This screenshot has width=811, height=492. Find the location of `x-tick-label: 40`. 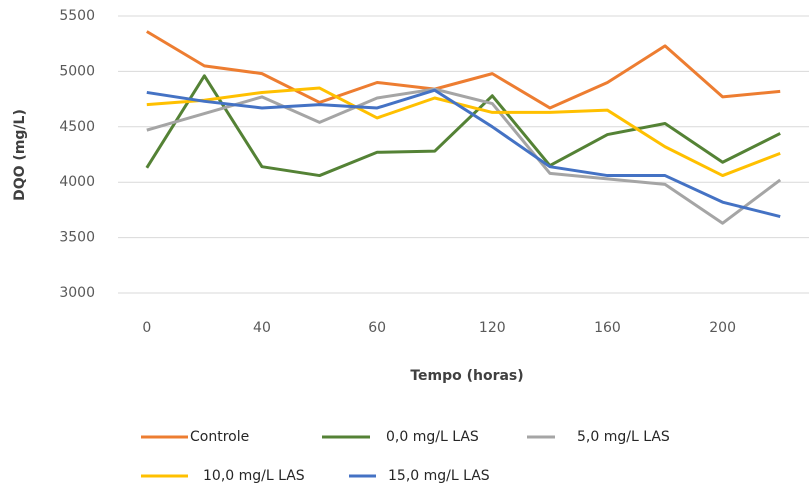

x-tick-label: 40 is located at coordinates (262, 328).